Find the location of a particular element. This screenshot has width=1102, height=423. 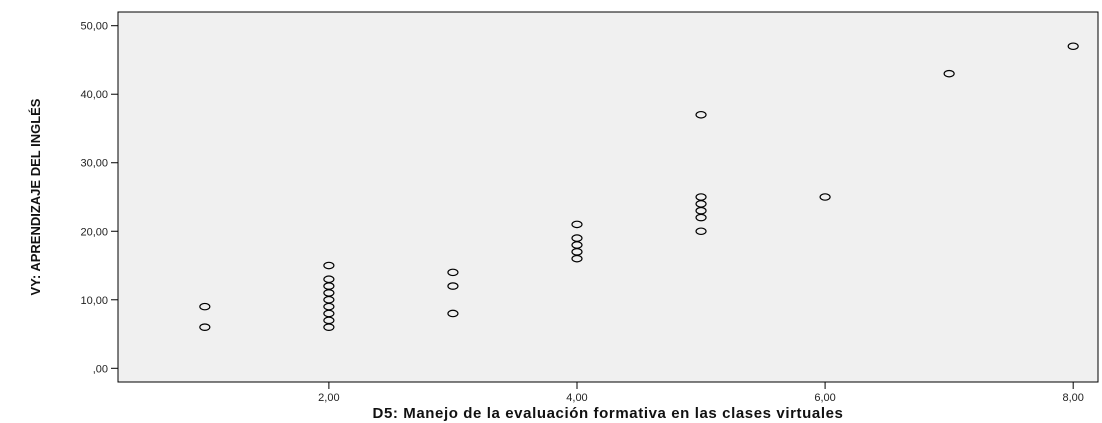

y-tick-label: 50,00 is located at coordinates (94, 27).